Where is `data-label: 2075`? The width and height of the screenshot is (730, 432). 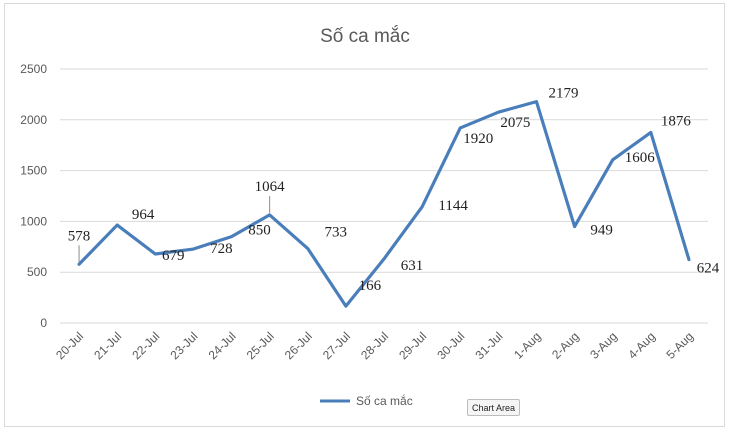
data-label: 2075 is located at coordinates (515, 123).